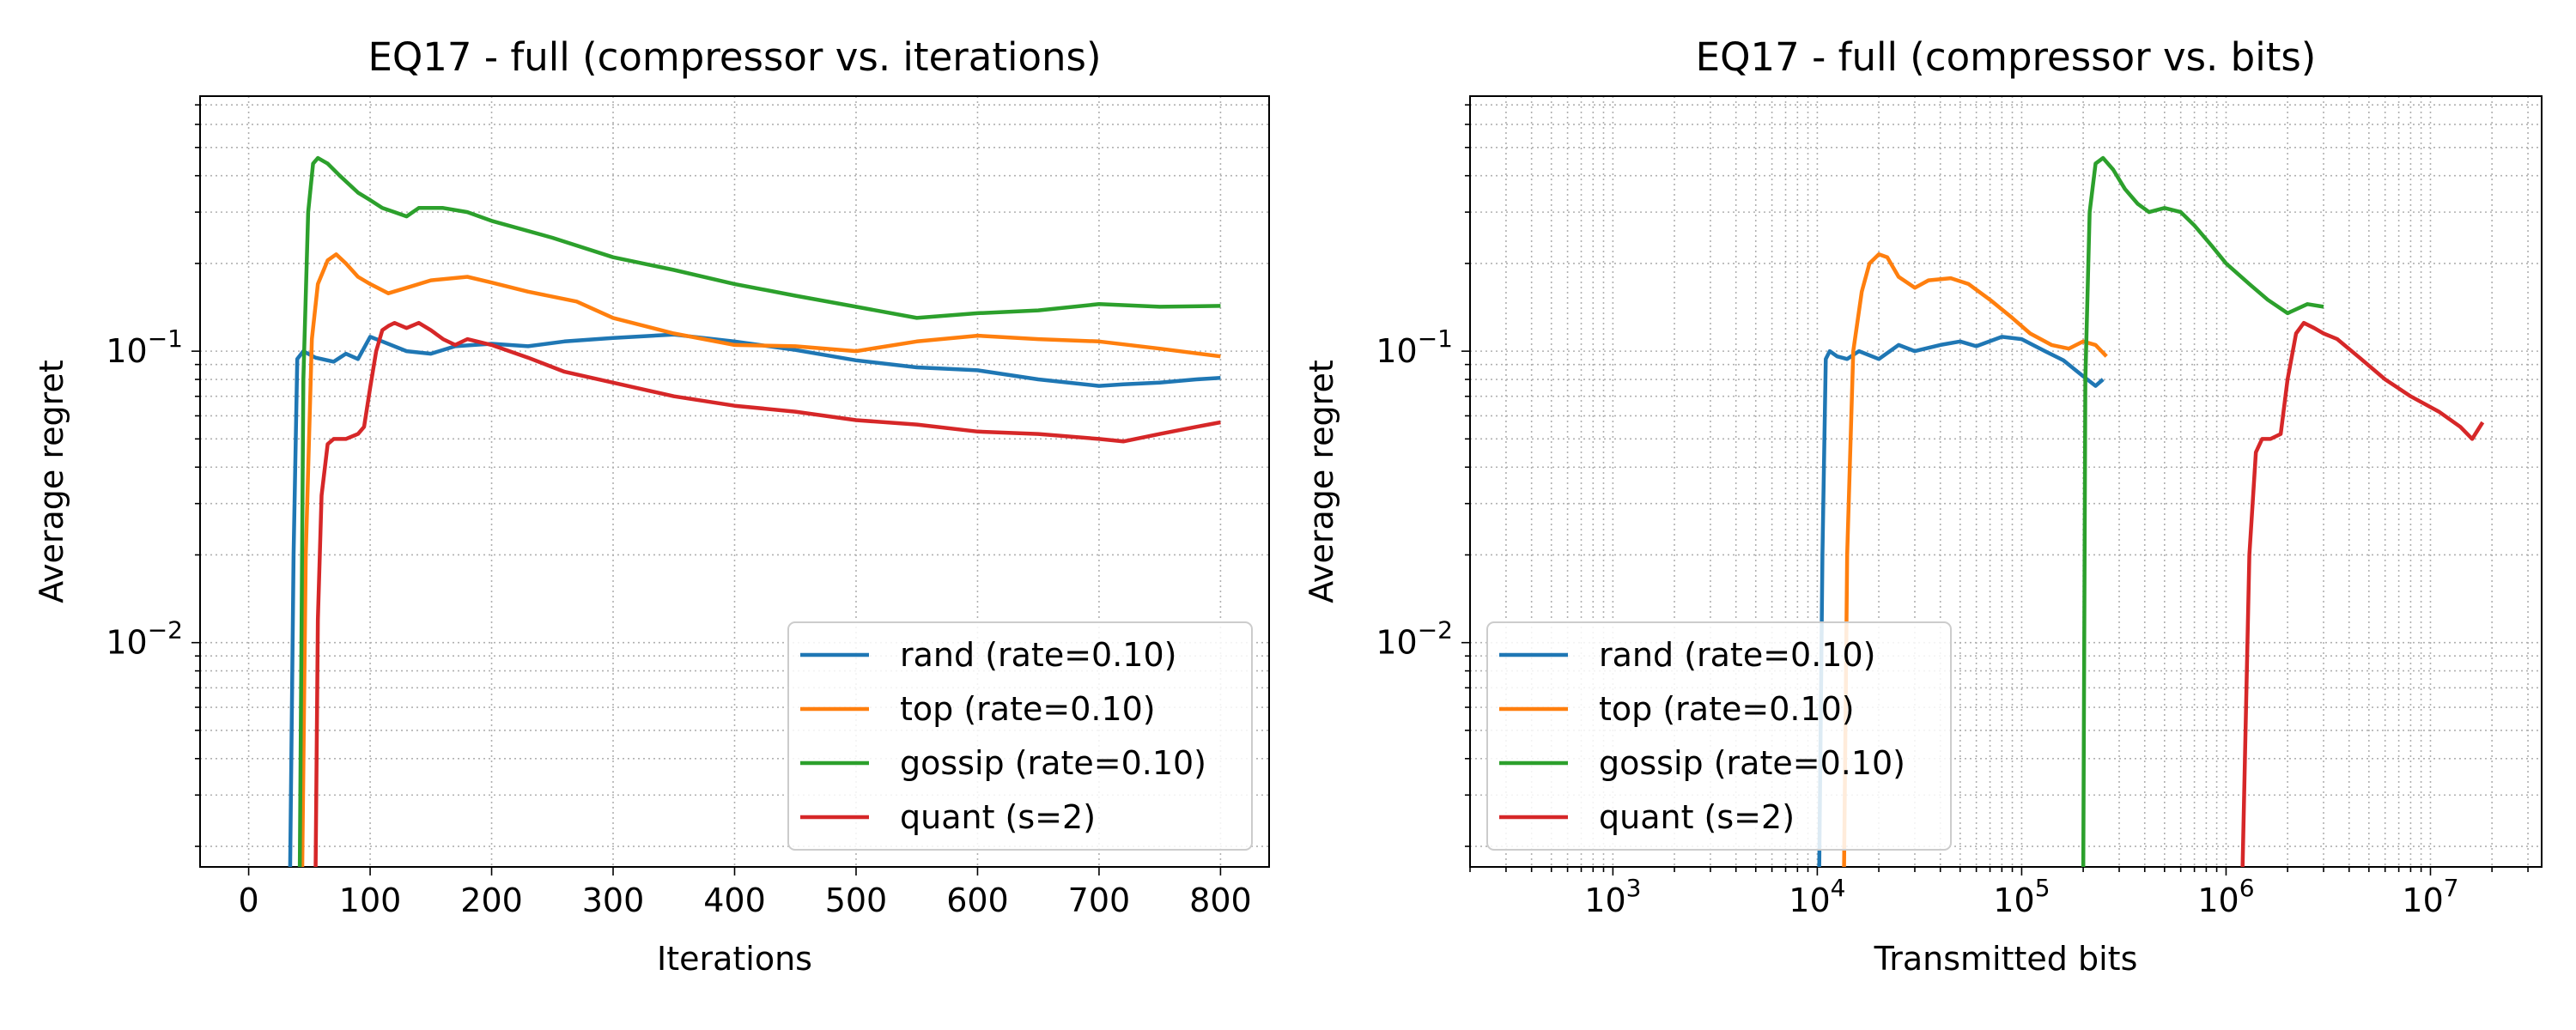  Describe the element at coordinates (614, 900) in the screenshot. I see `x-tick-label: 300` at that location.